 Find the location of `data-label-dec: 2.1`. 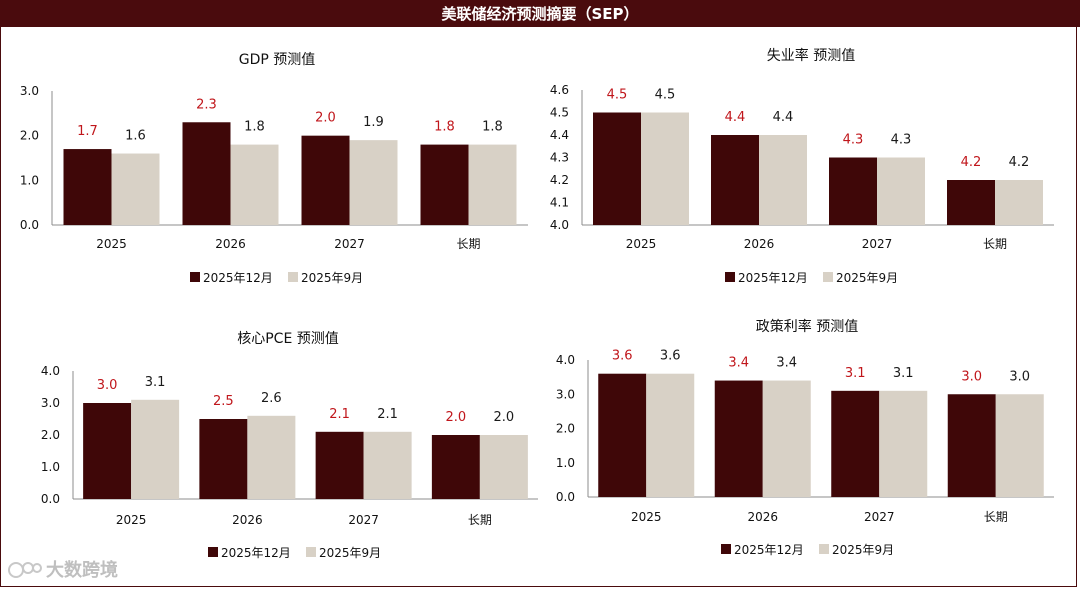

data-label-dec: 2.1 is located at coordinates (339, 414).